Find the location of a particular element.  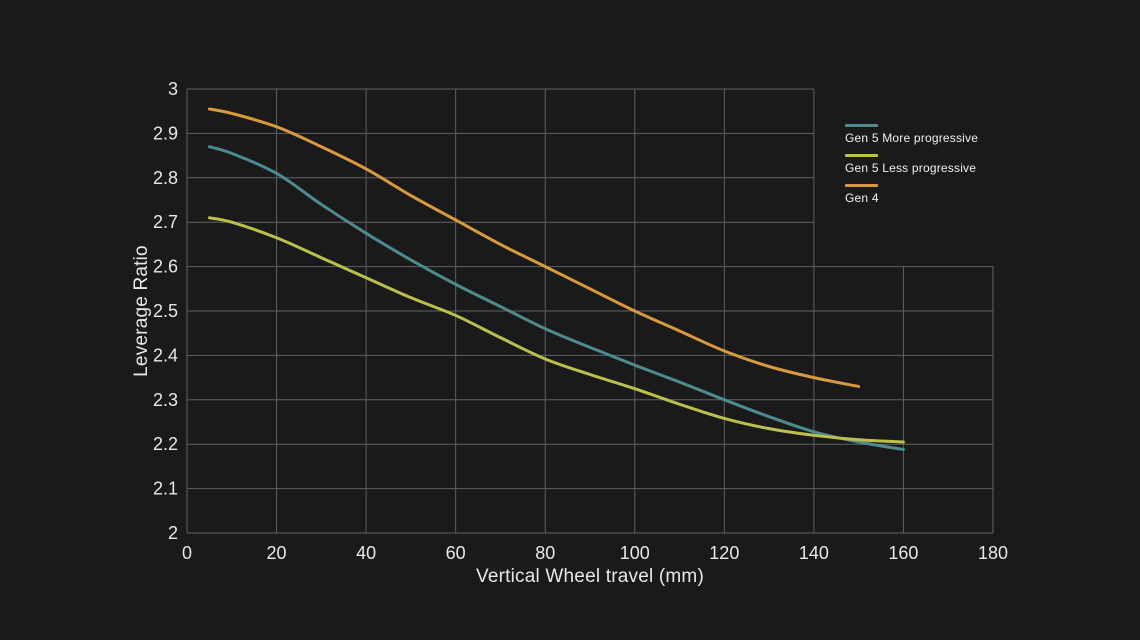

y-tick-label: 2.7 is located at coordinates (165, 222).